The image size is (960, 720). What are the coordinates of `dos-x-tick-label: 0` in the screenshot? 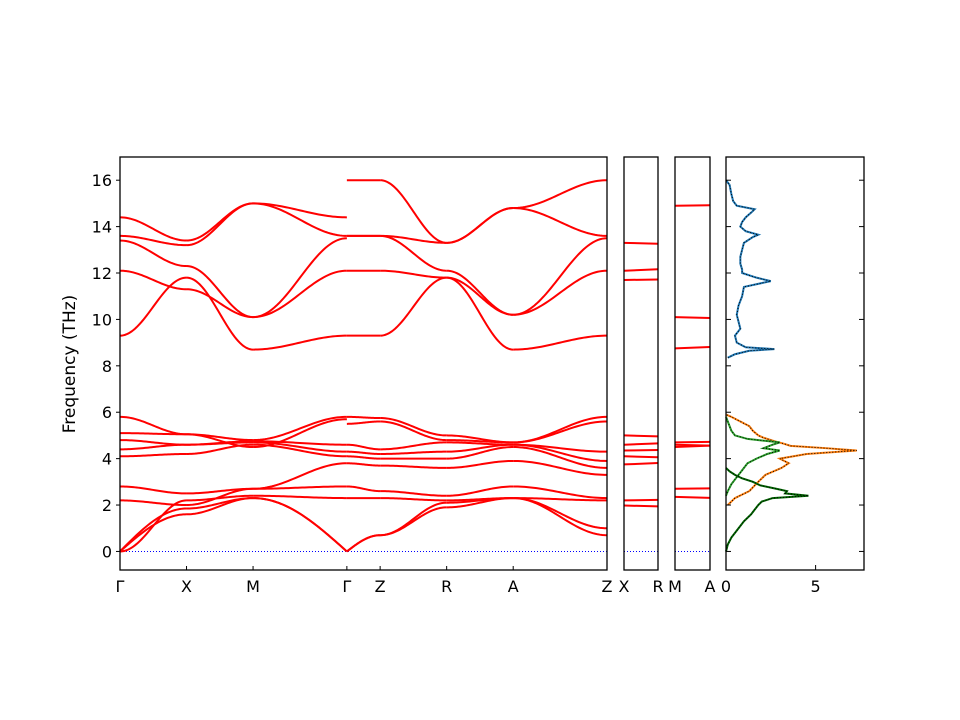 It's located at (726, 586).